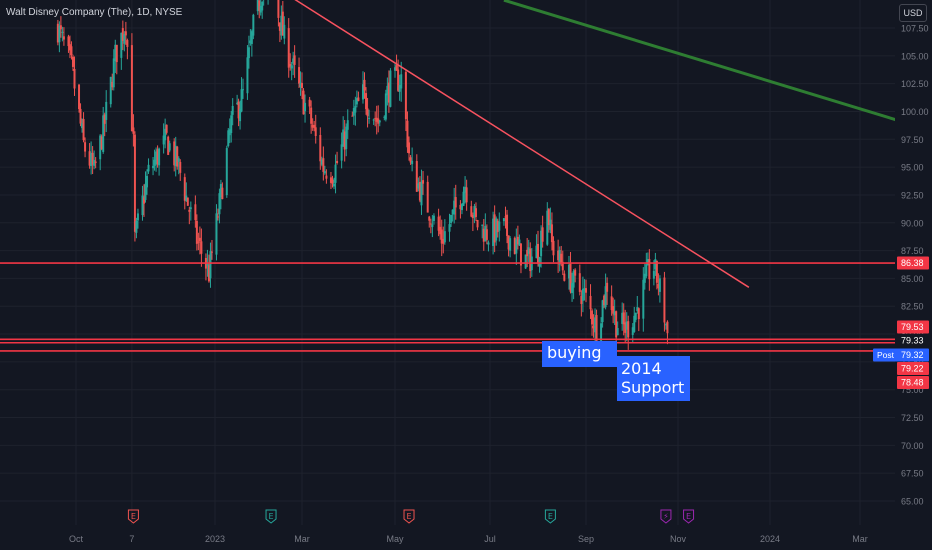 This screenshot has width=932, height=550. Describe the element at coordinates (708, 63) in the screenshot. I see `green-trend-line` at that location.